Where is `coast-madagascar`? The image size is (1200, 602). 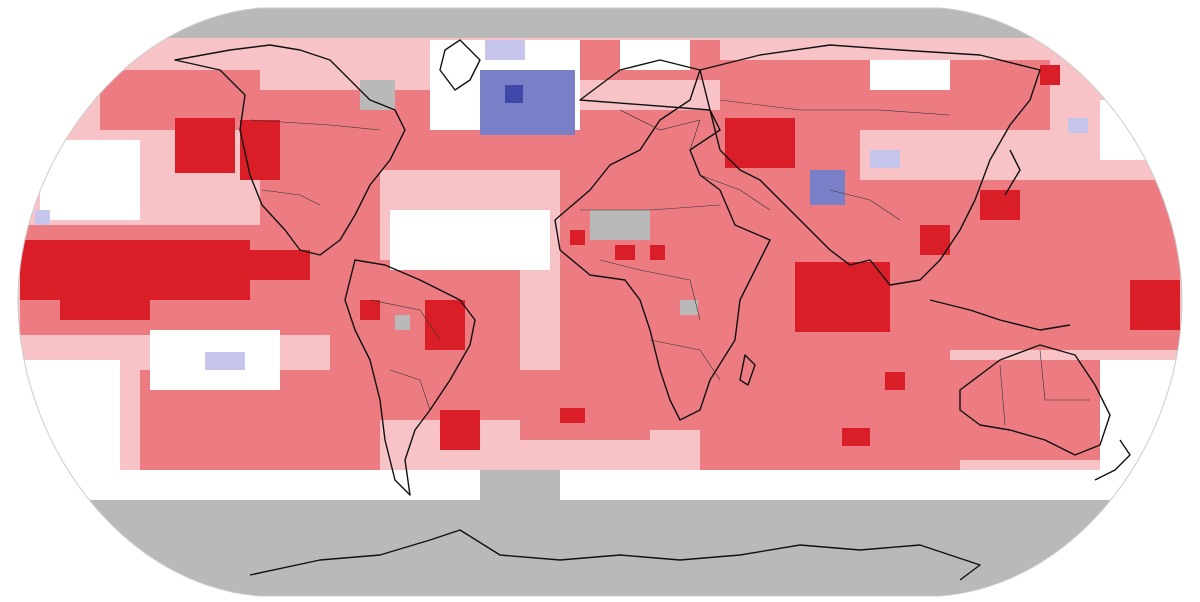
coast-madagascar is located at coordinates (747, 370).